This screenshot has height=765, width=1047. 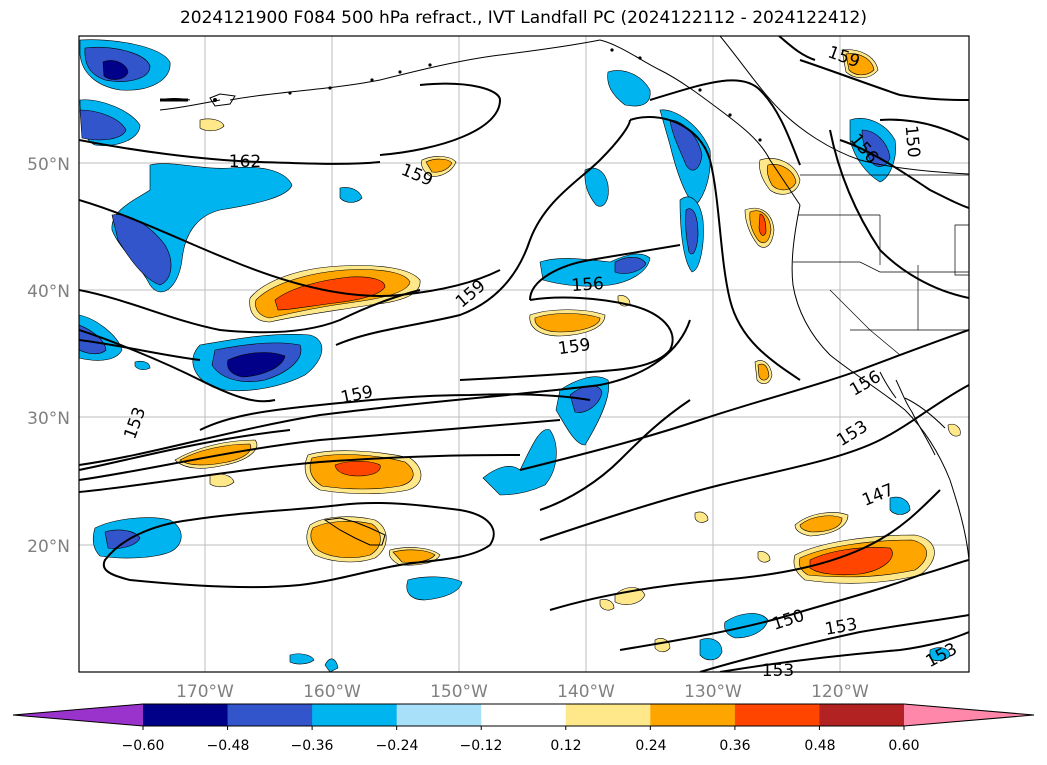 What do you see at coordinates (397, 746) in the screenshot?
I see `colorbar-tick-label: −0.24` at bounding box center [397, 746].